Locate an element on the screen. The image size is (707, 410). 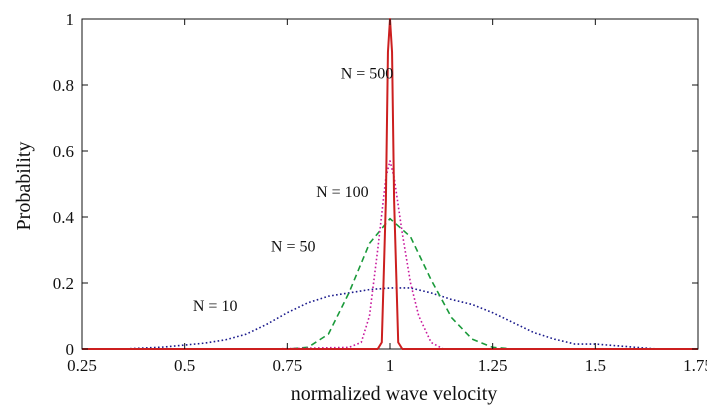
x-tick-label: 1.5 is located at coordinates (595, 365).